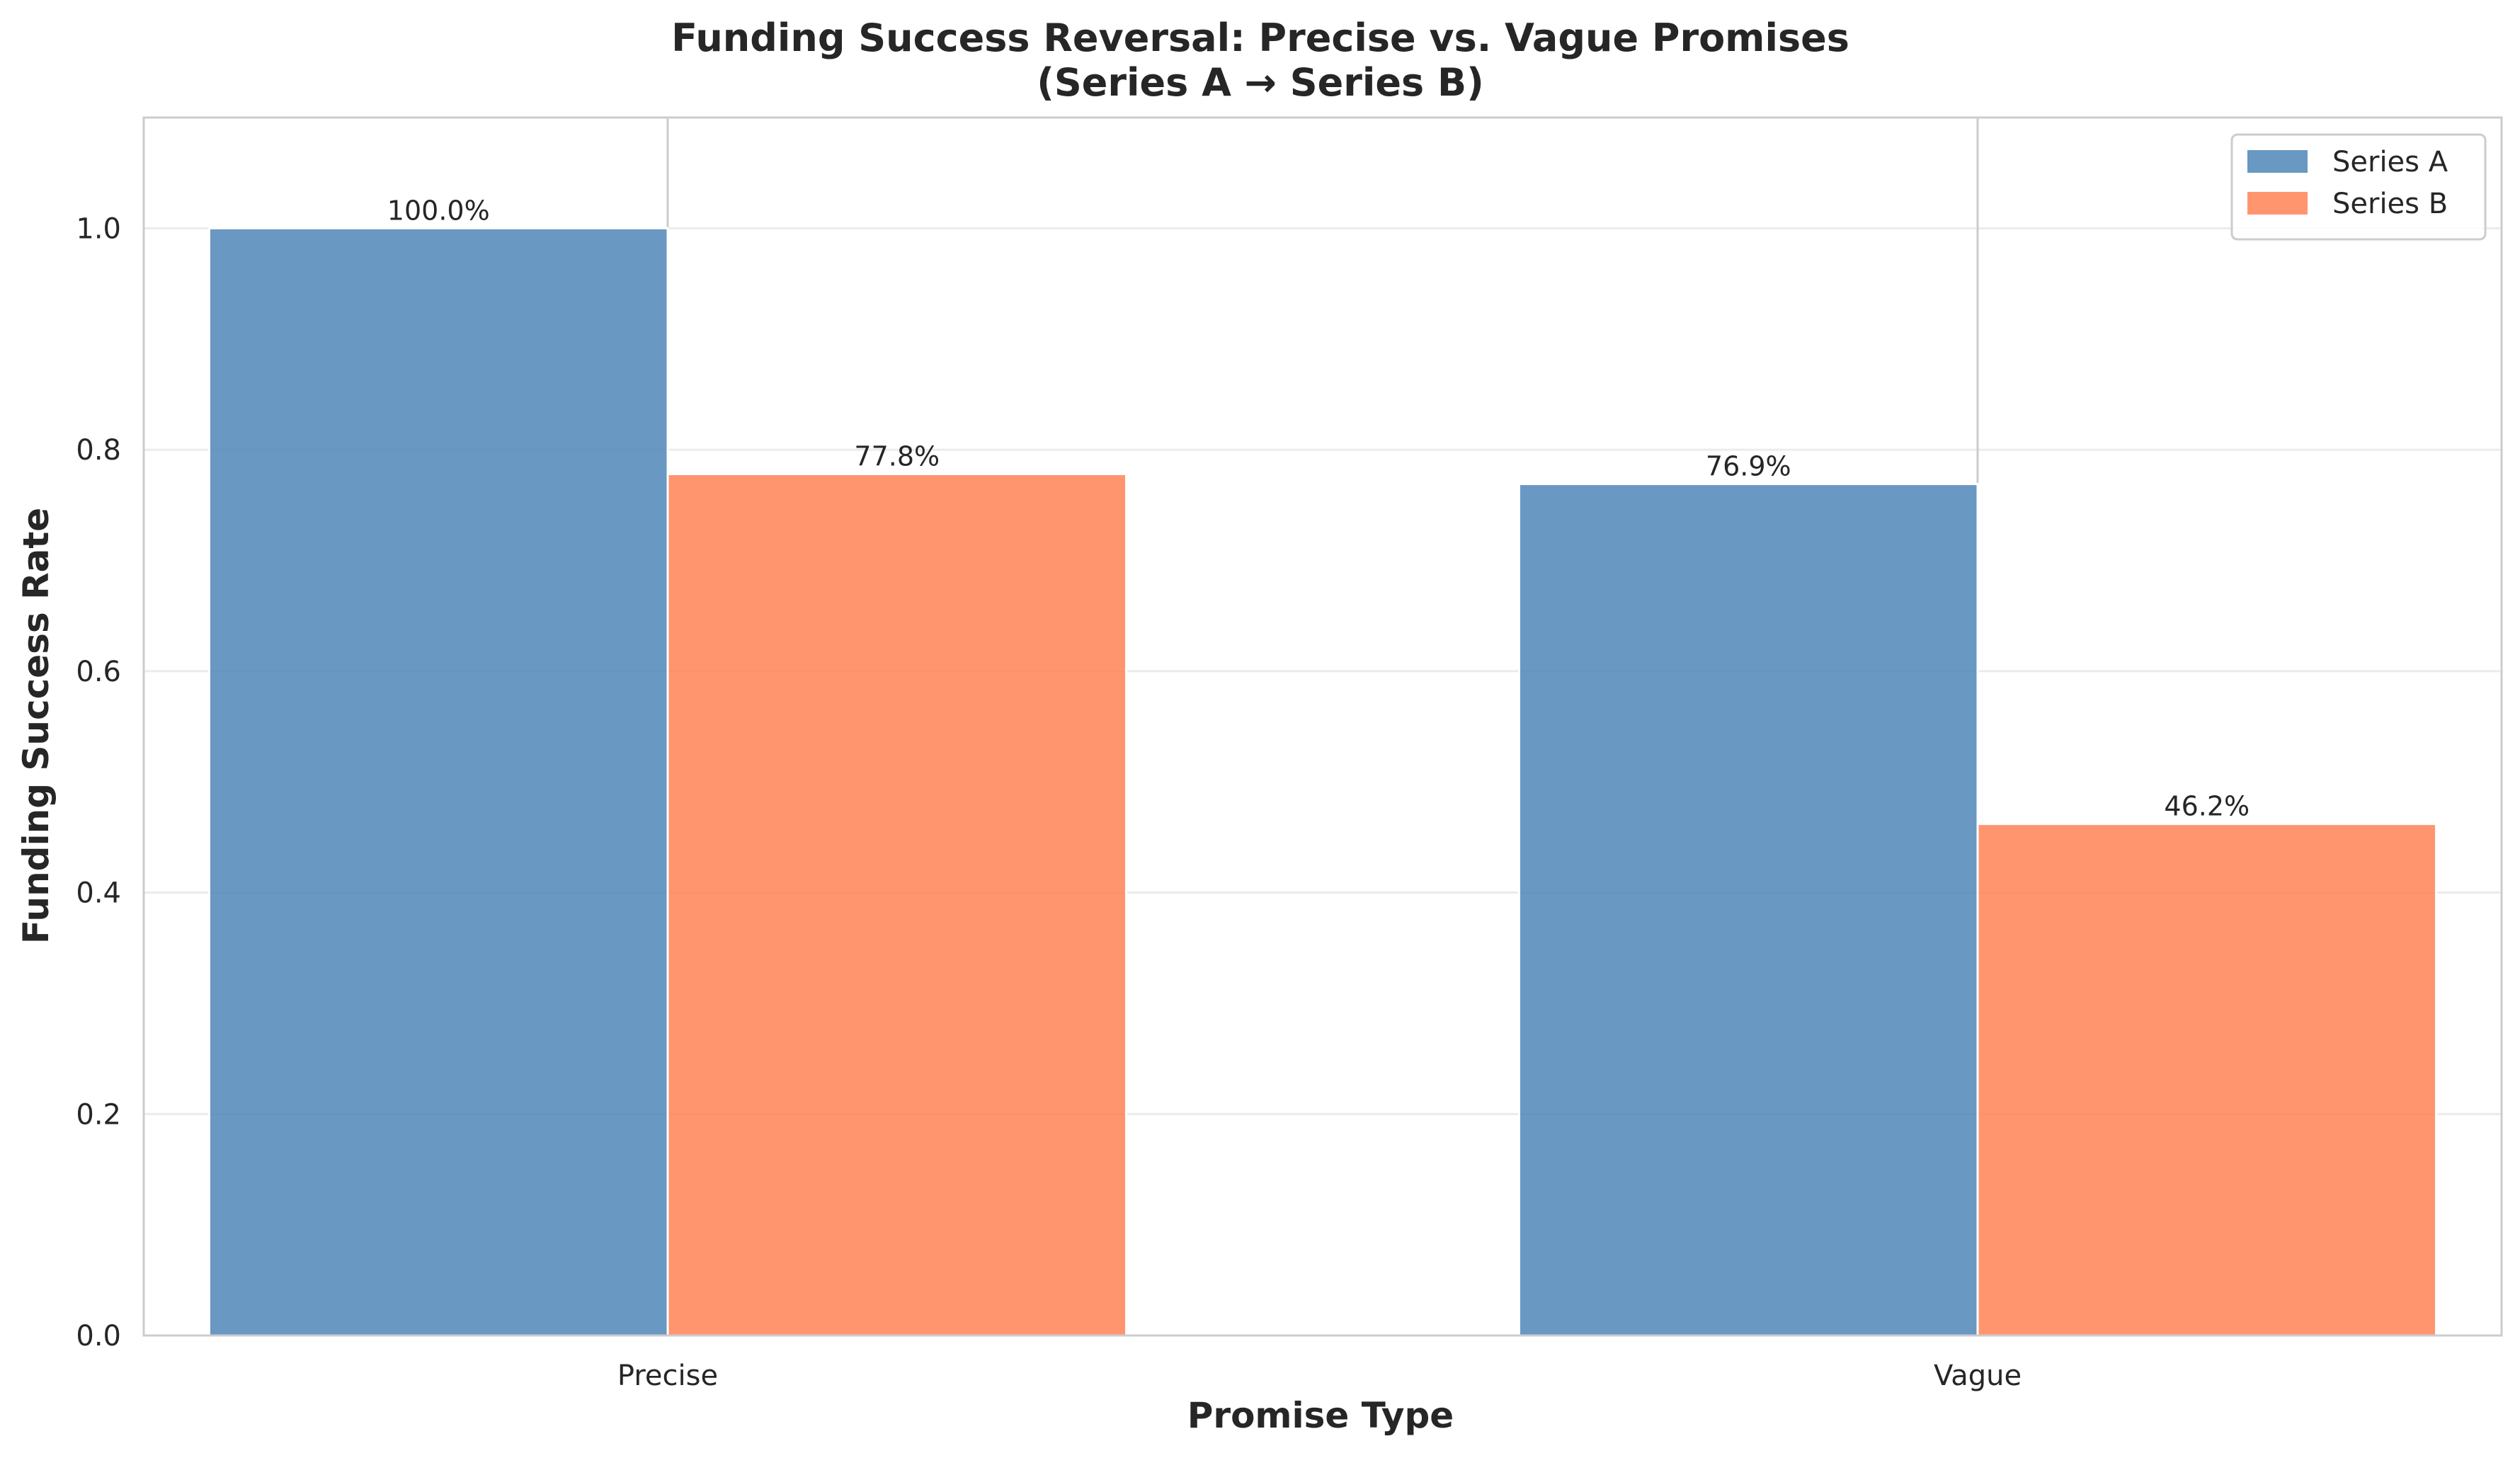  What do you see at coordinates (1319, 1376) in the screenshot?
I see `x-ticks: Precise Vague` at bounding box center [1319, 1376].